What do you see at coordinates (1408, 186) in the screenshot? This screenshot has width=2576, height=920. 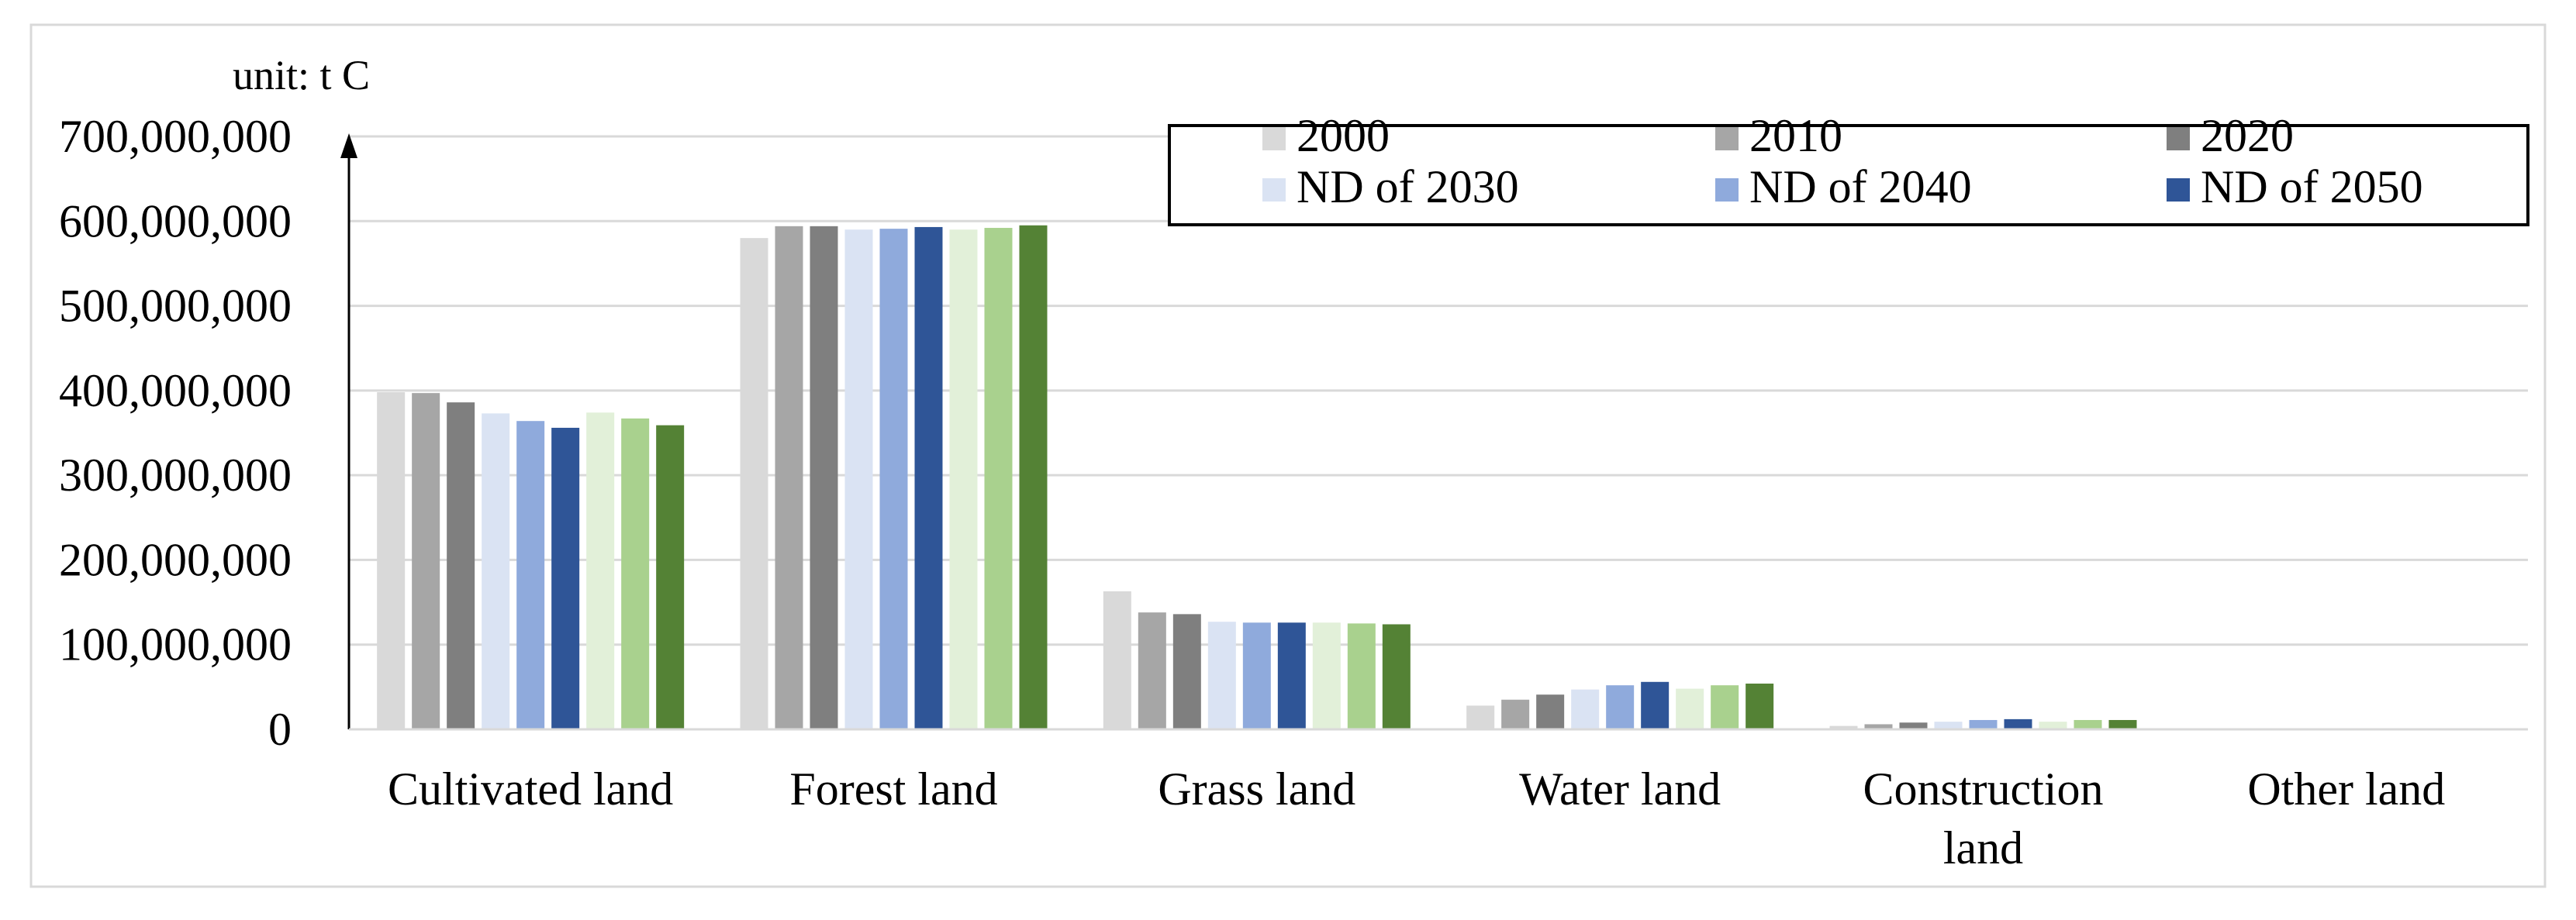 I see `legend-label: ND of 2030` at bounding box center [1408, 186].